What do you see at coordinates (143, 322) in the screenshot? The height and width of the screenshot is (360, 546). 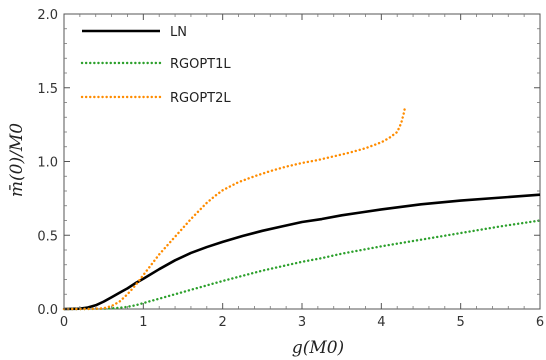 I see `x-tick-label: 1` at bounding box center [143, 322].